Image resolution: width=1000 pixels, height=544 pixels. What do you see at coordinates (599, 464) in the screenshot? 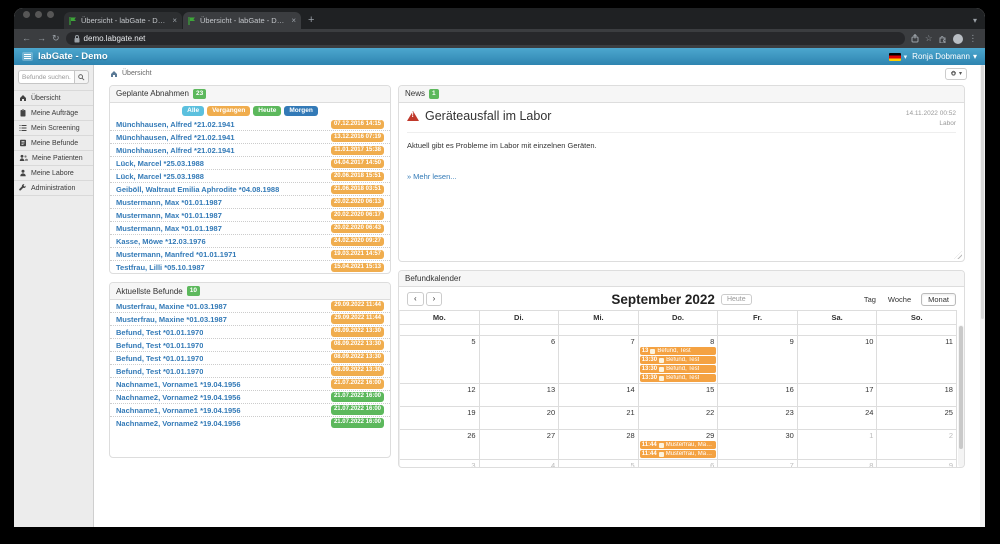
I see `calendar-day-cell: 5` at bounding box center [599, 464].